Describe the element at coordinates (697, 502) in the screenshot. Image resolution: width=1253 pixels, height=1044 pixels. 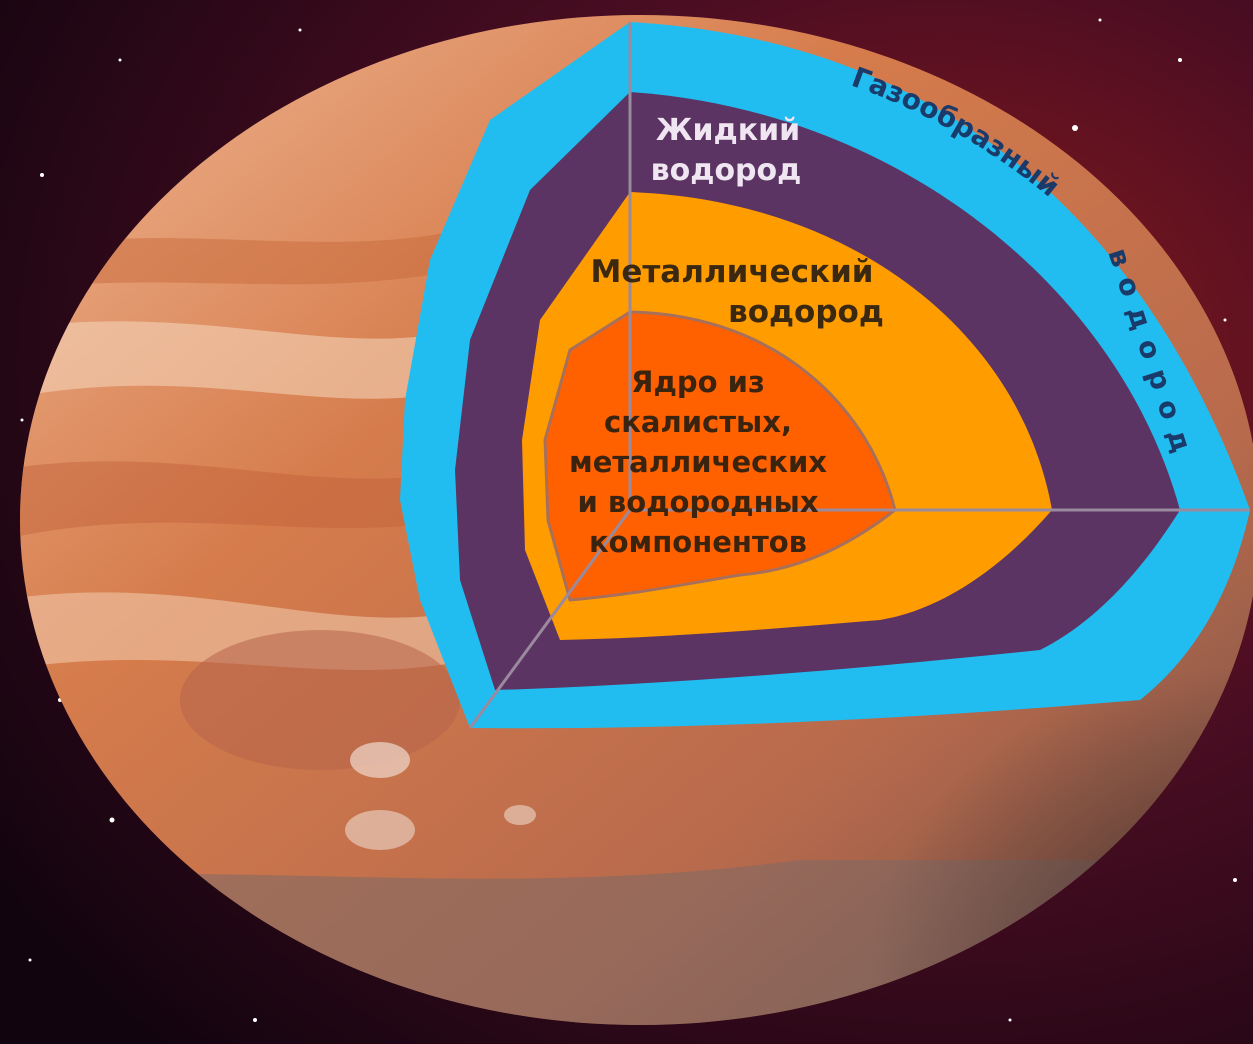
I see `svg-text: и водородных` at that location.